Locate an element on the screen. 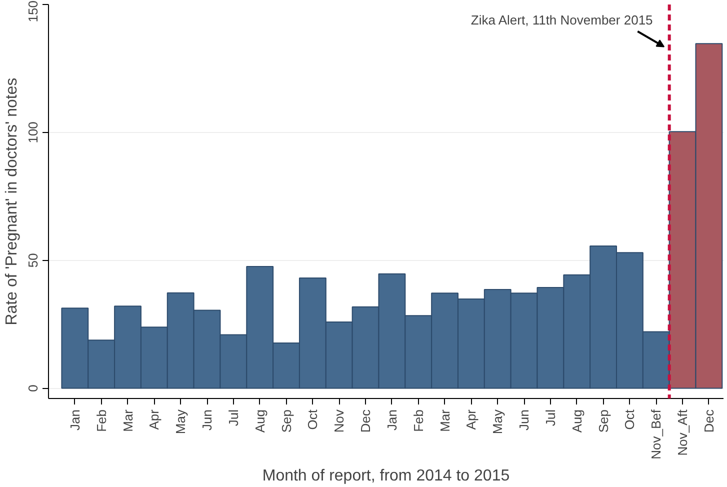 This screenshot has width=727, height=487. annotation: Zika Alert, 11th November 2015 is located at coordinates (561, 20).